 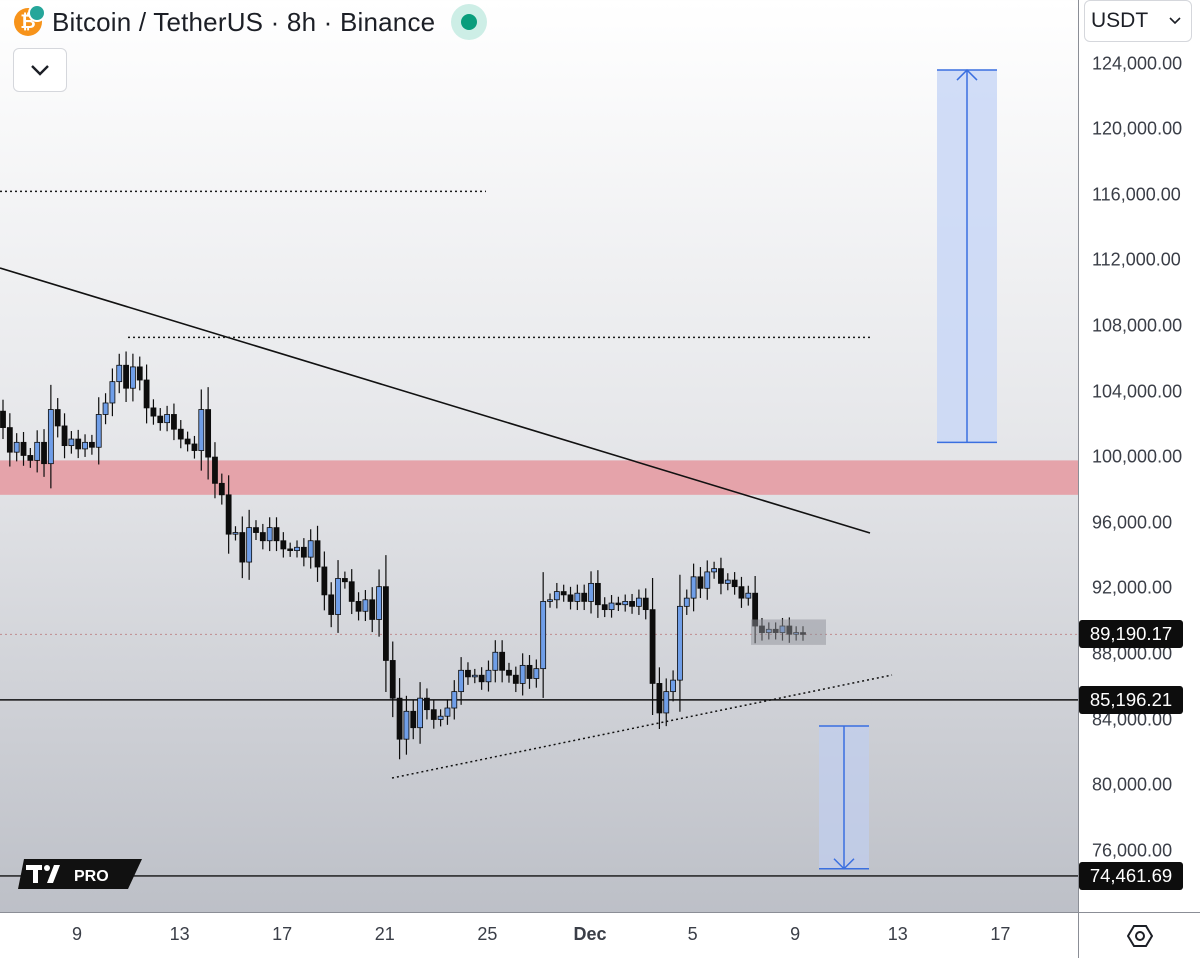 I want to click on time-axis, so click(x=539, y=935).